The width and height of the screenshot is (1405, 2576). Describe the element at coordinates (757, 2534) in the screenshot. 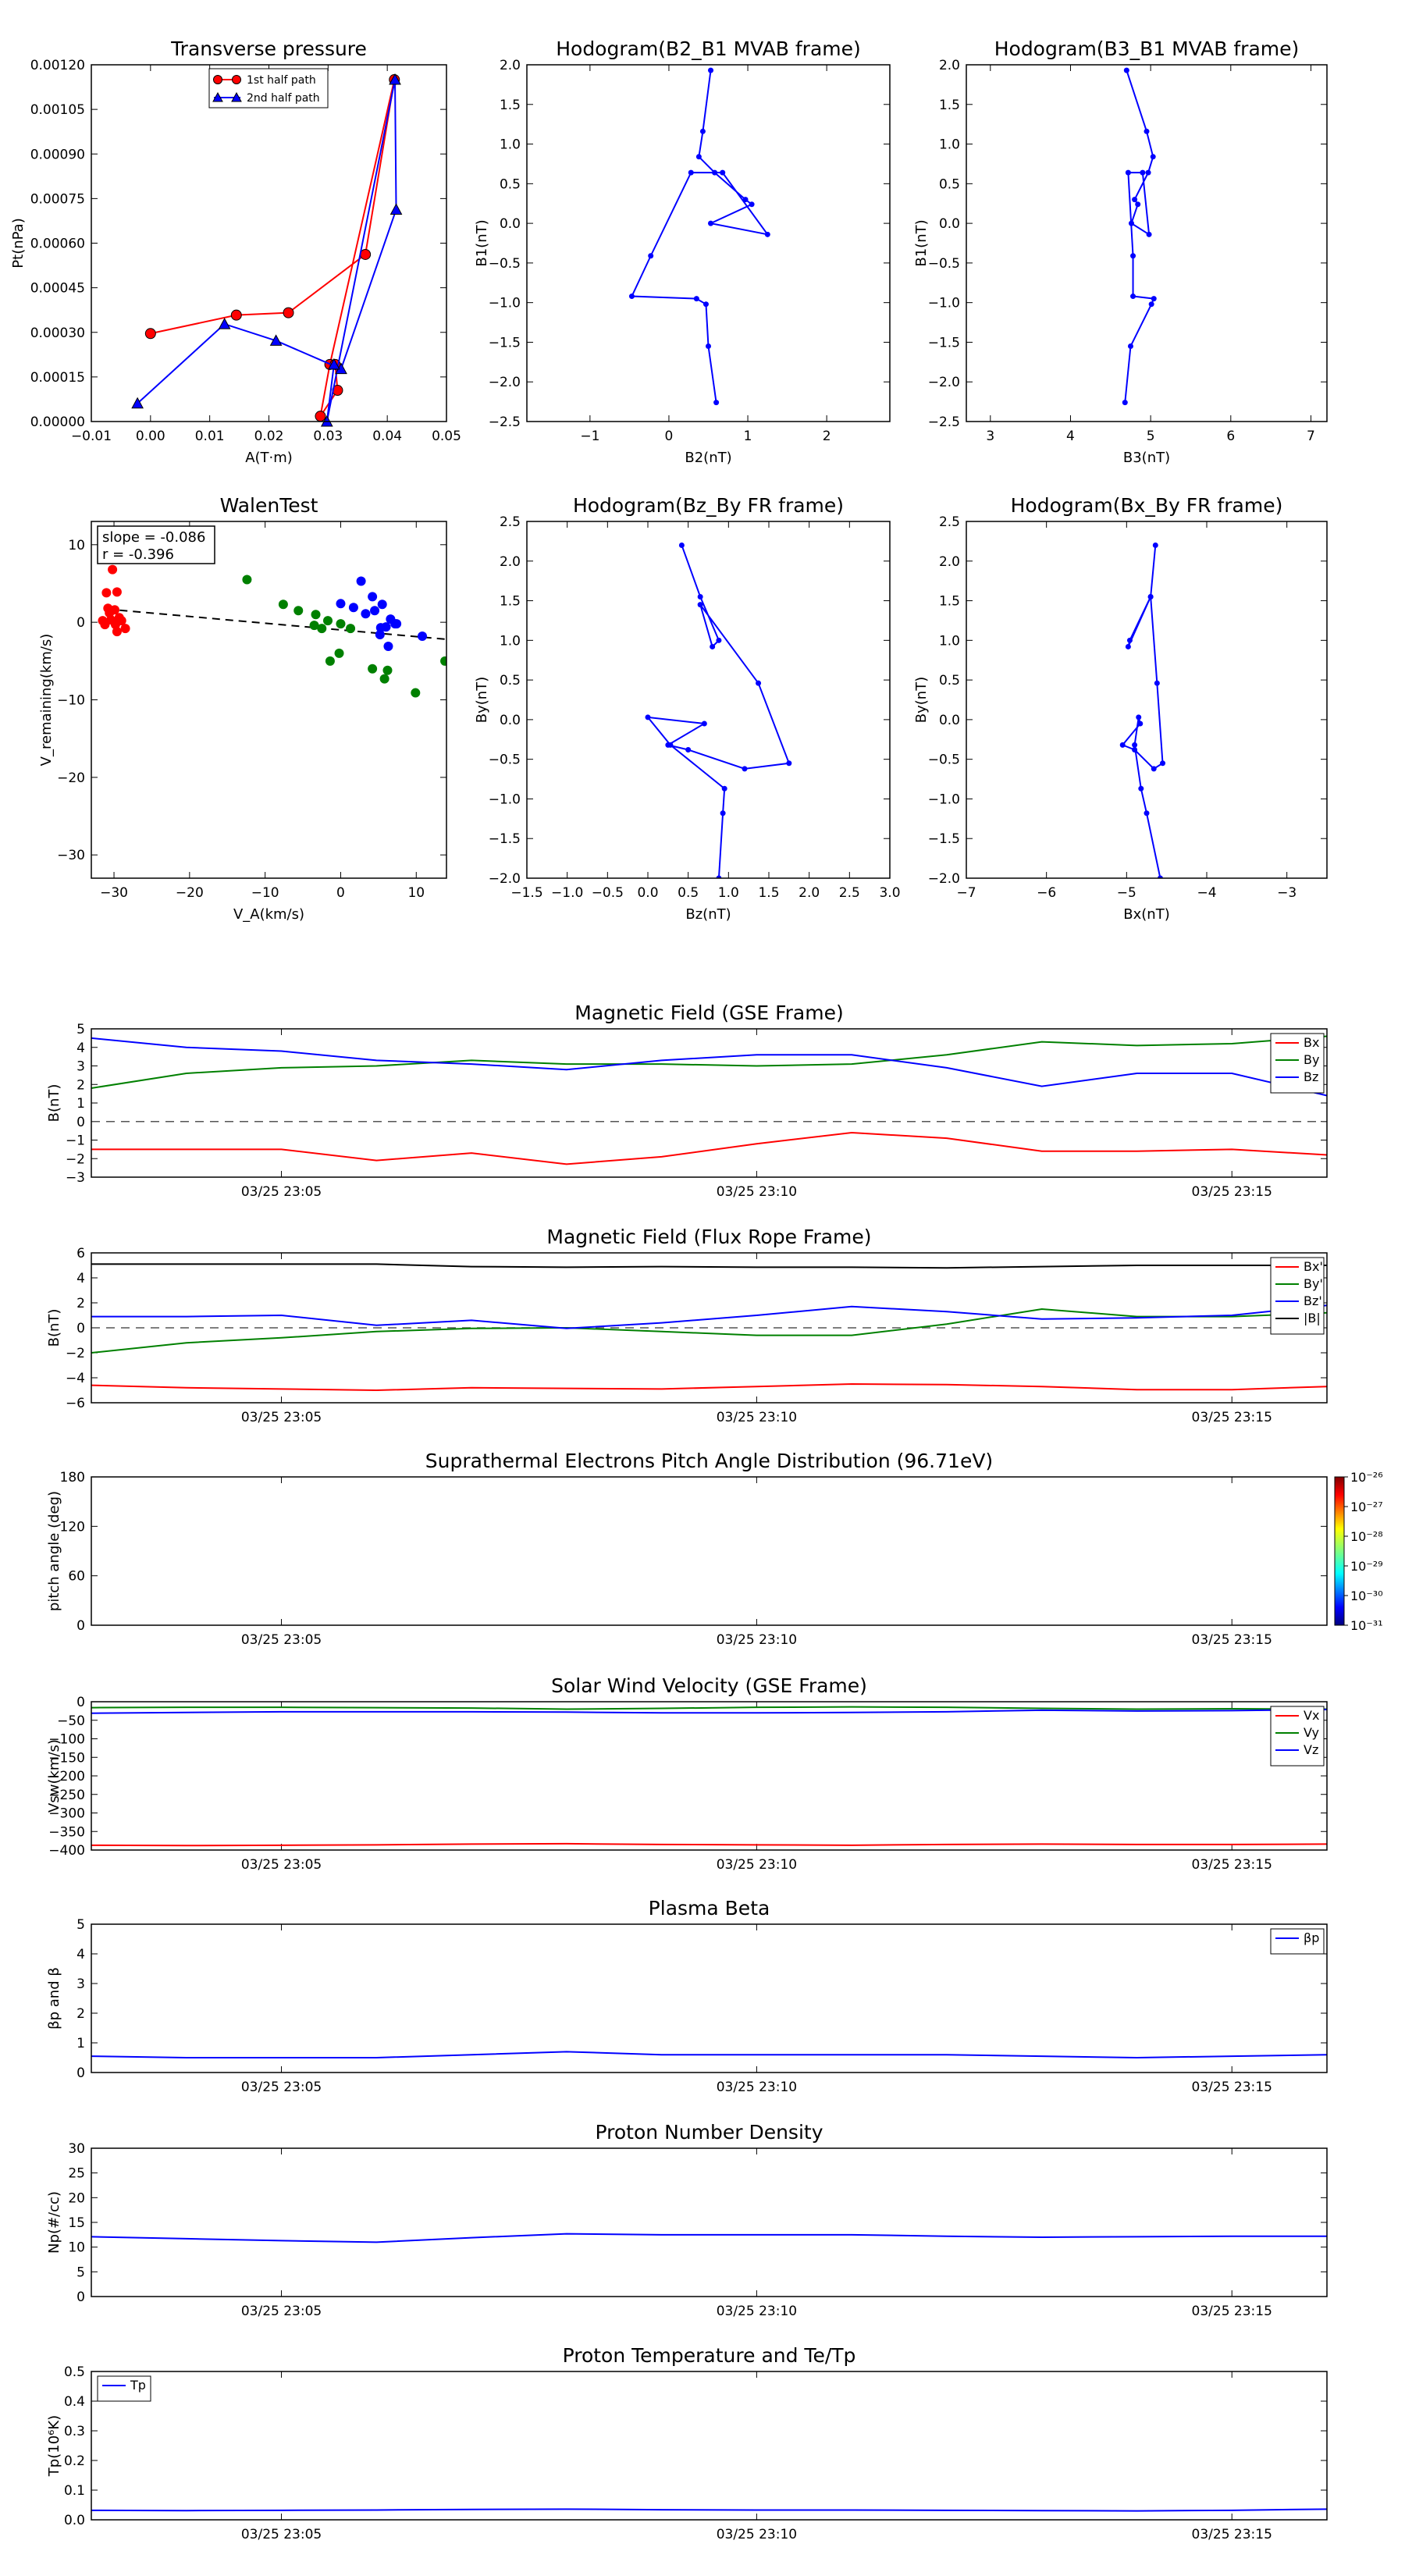

I see `tp2-xtick-label: 03/25 23:10` at that location.